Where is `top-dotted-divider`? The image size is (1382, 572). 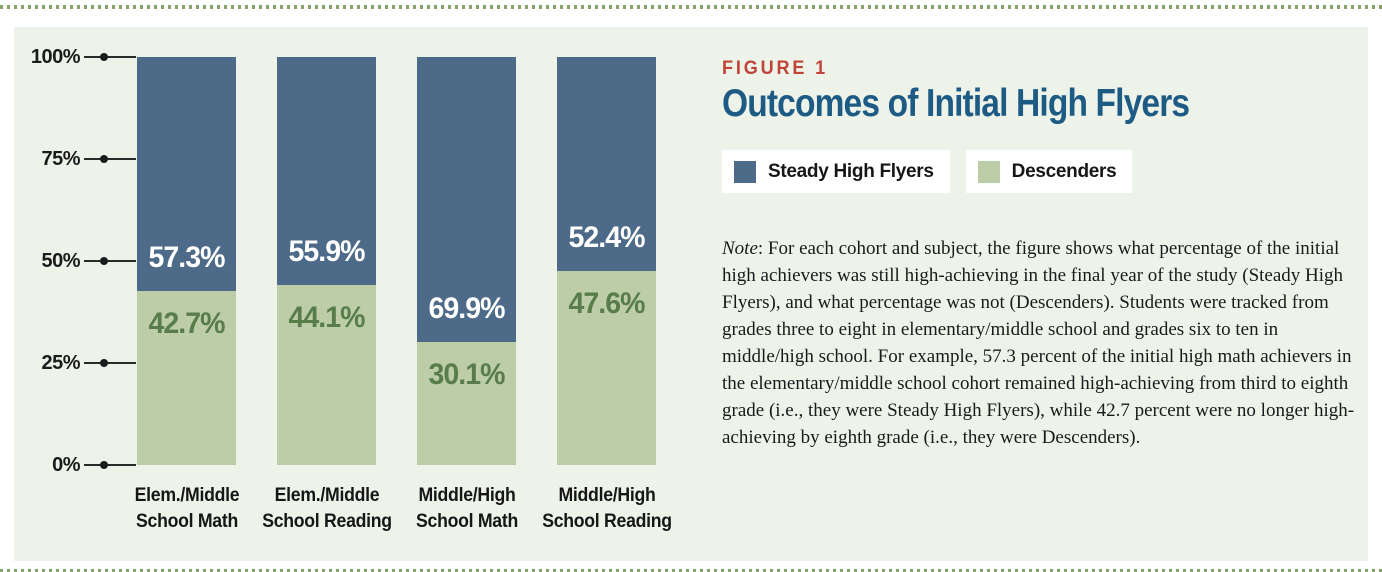 top-dotted-divider is located at coordinates (691, 7).